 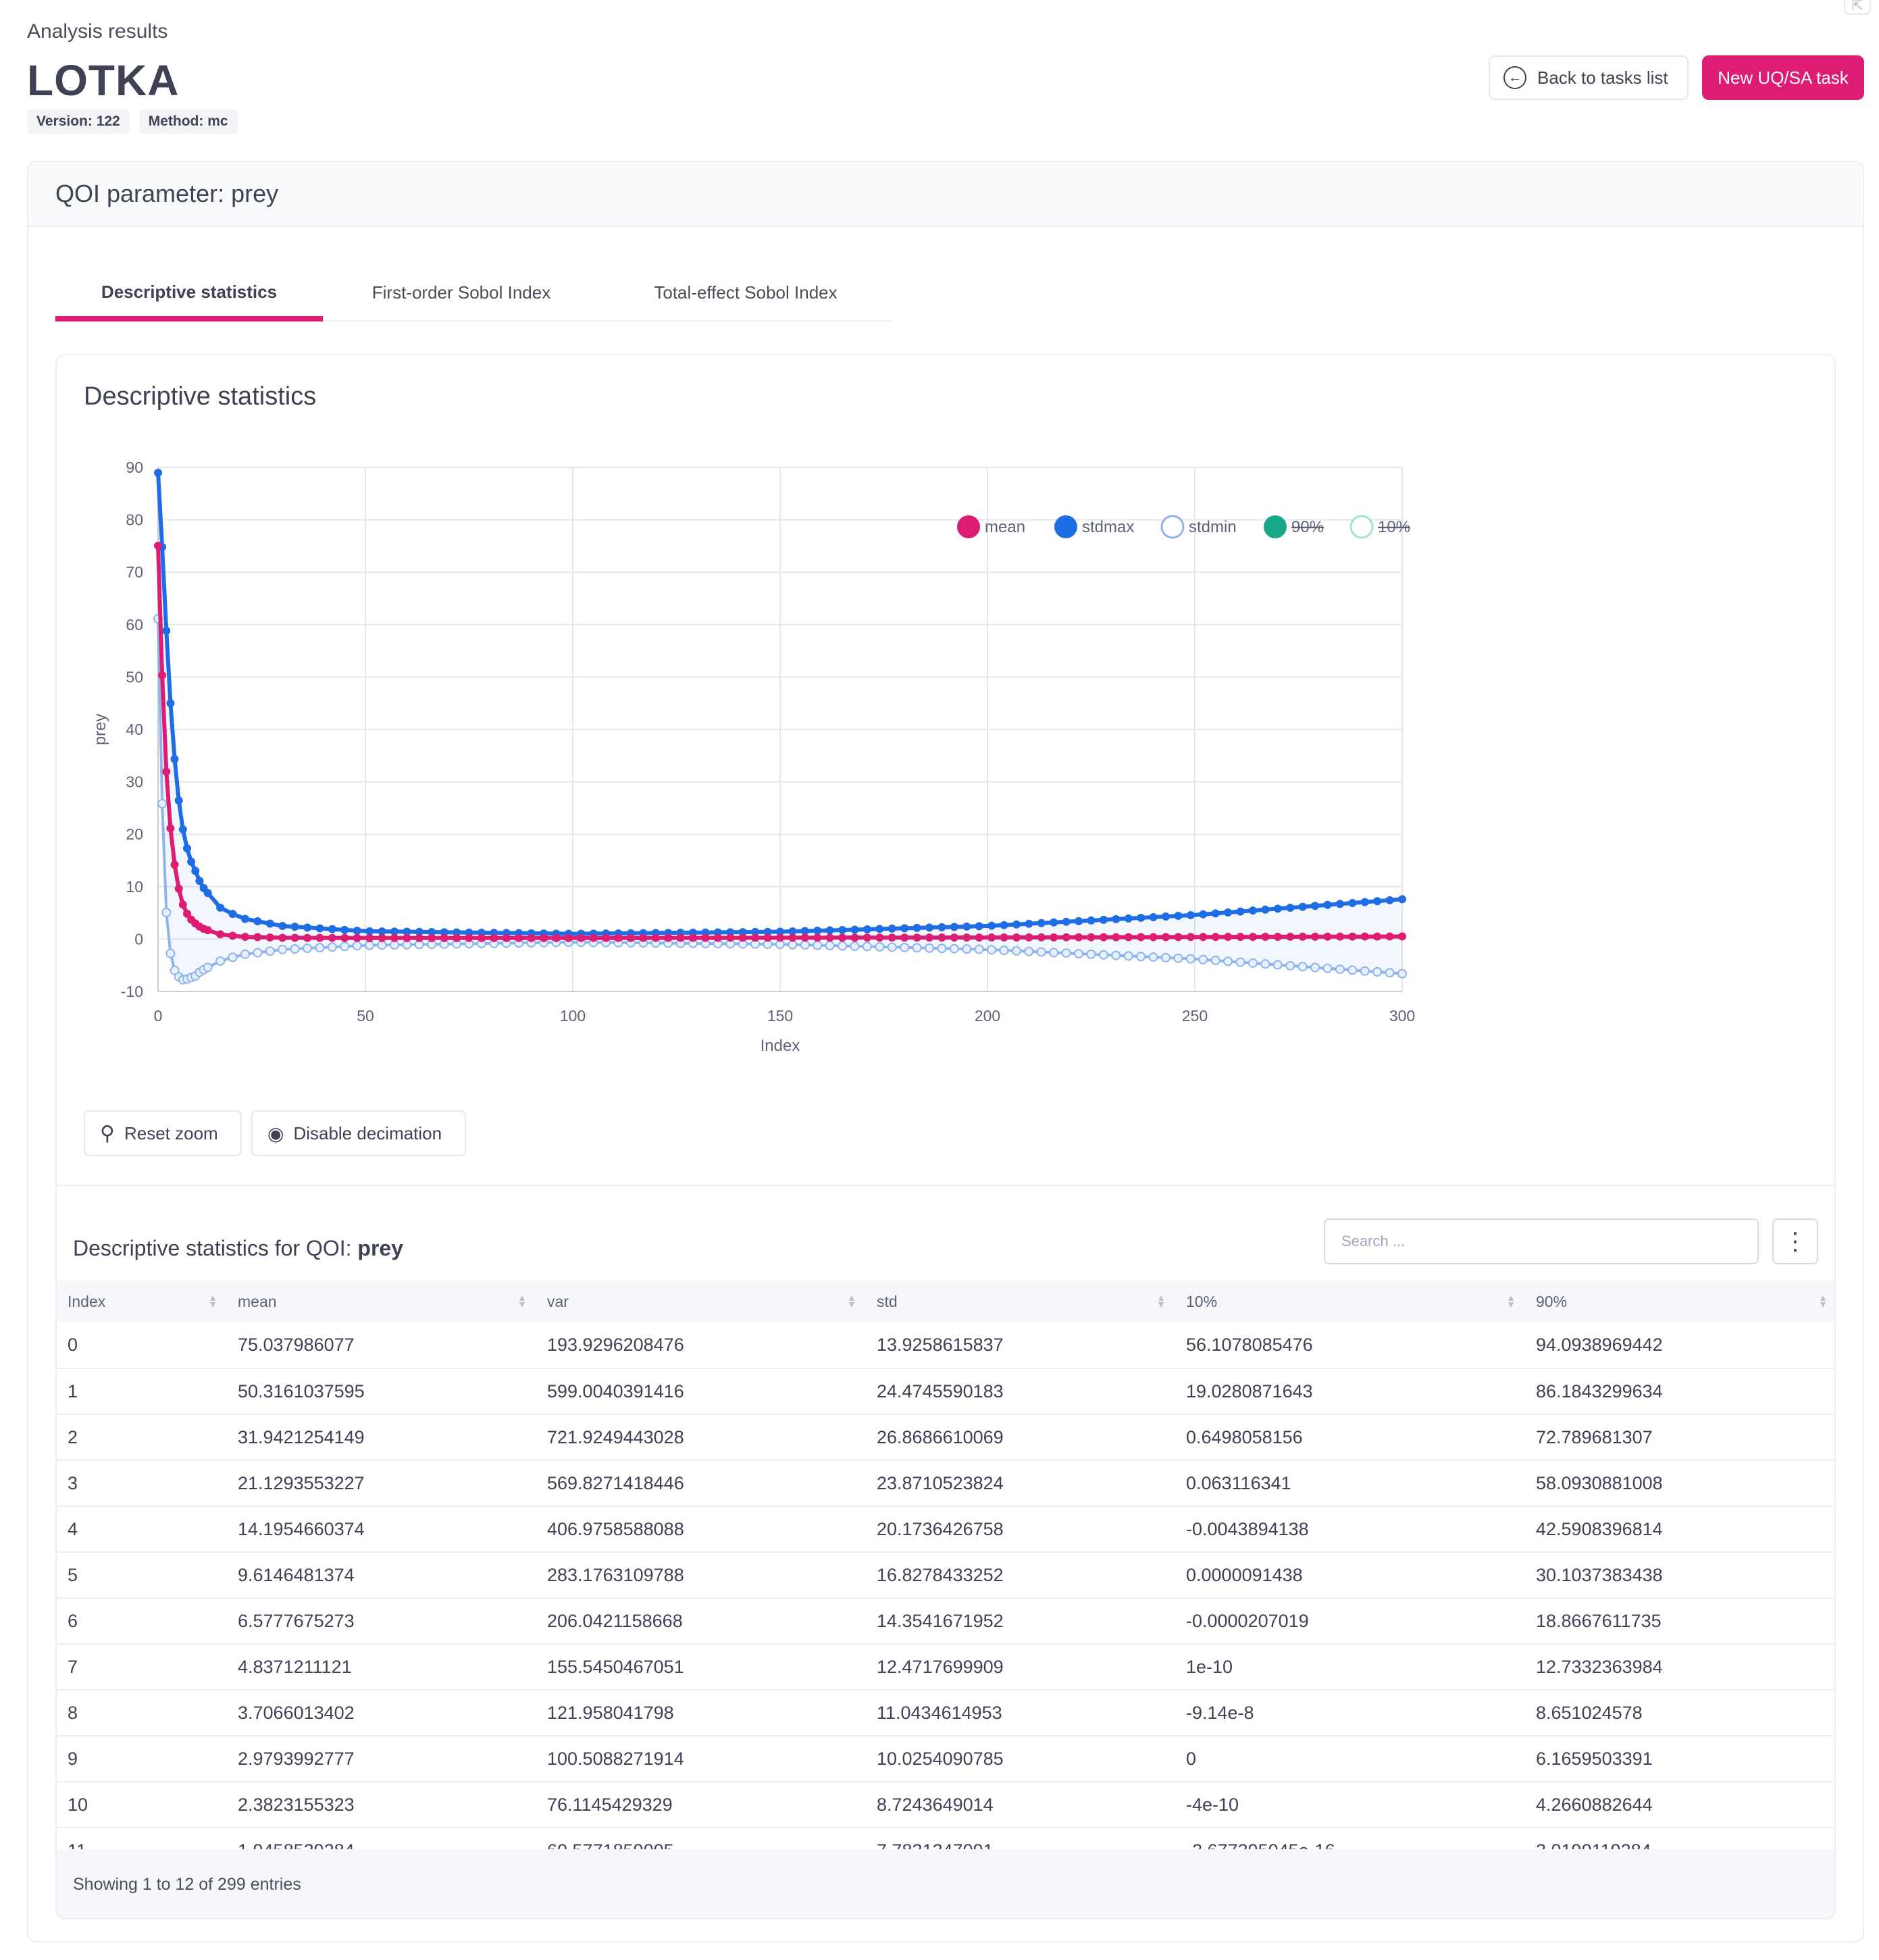 I want to click on table-cell: 5, so click(x=73, y=1574).